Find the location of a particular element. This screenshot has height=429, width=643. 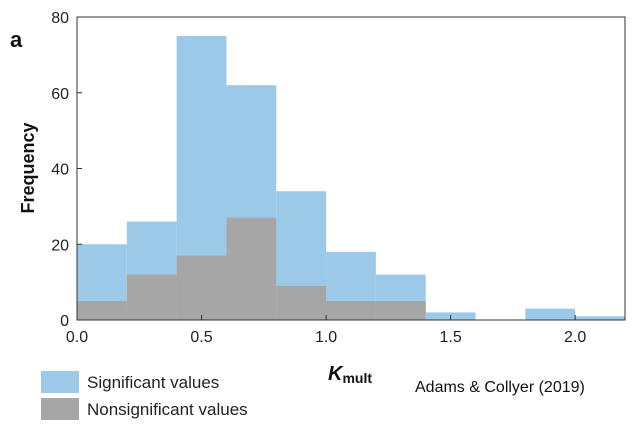

legend: Significant values Nonsignificant values is located at coordinates (144, 395).